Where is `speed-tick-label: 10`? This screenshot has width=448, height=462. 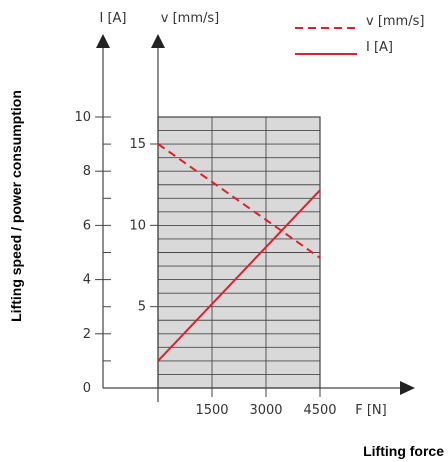
speed-tick-label: 10 is located at coordinates (137, 225).